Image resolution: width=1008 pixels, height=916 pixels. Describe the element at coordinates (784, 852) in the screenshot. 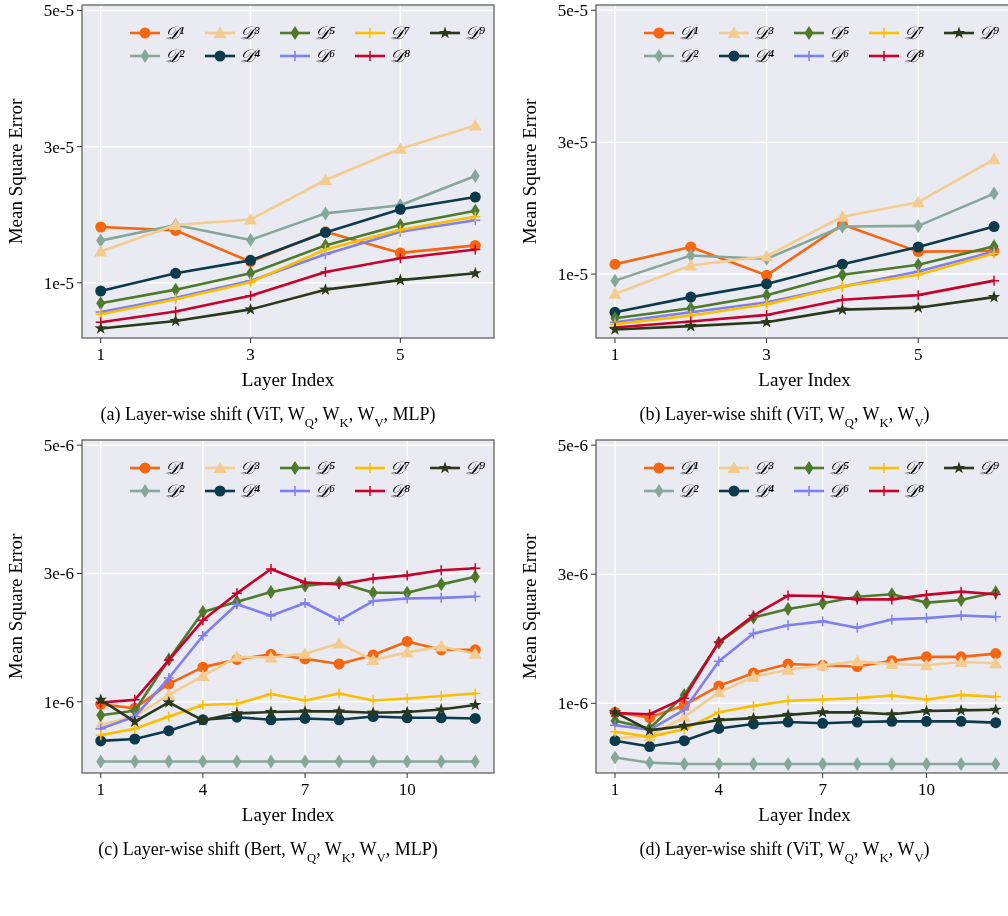

I see `text: (d) Layer-wise shift (ViT, W$_{Q}$, W$_{K}$, W$_{V}$)` at that location.